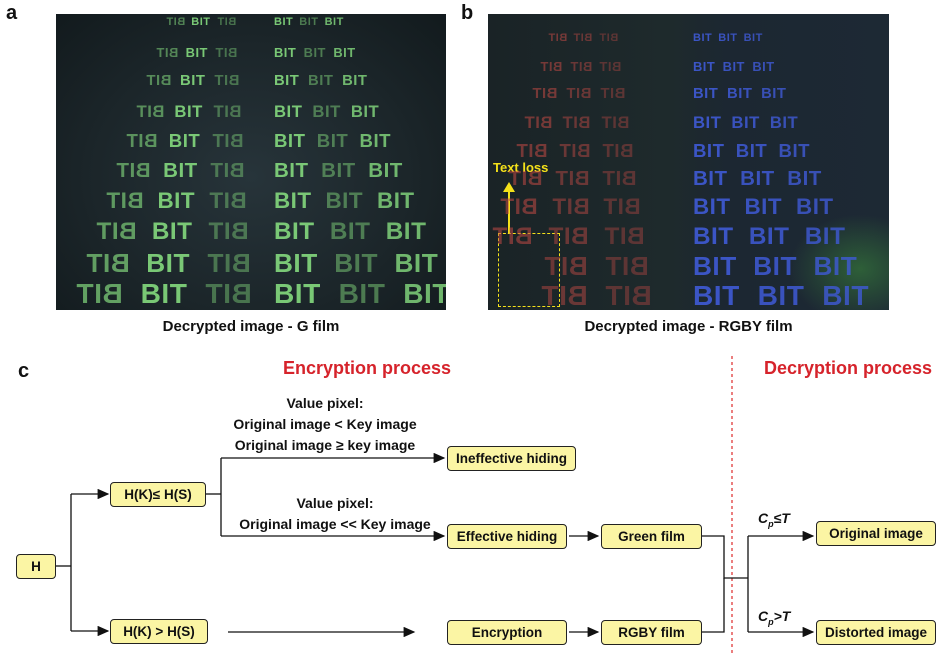 The height and width of the screenshot is (657, 944). What do you see at coordinates (529, 270) in the screenshot?
I see `text-loss-box` at bounding box center [529, 270].